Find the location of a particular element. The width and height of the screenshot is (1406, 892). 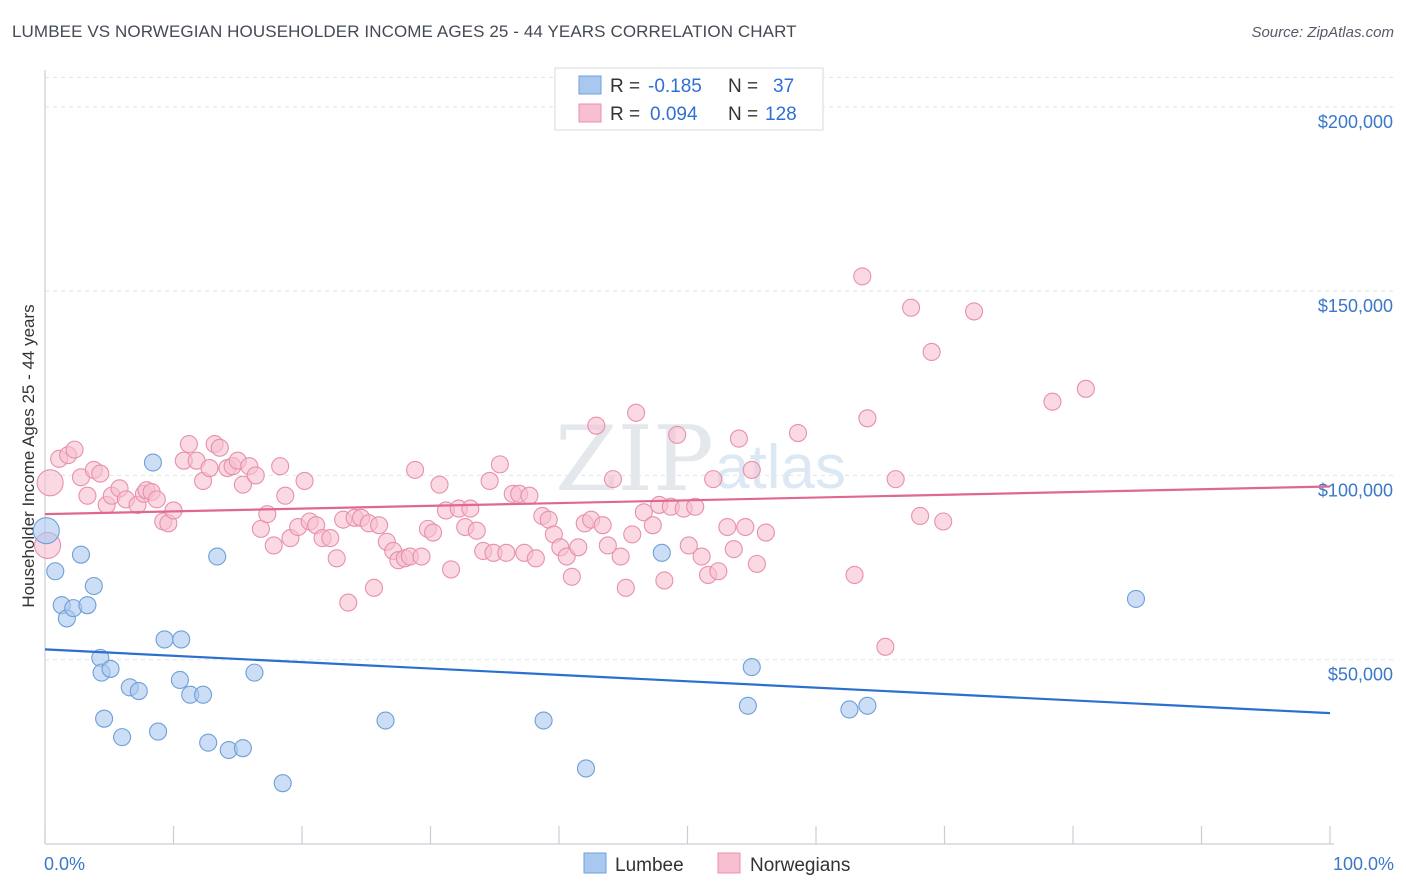

series-legend-label-lumbee: Lumbee is located at coordinates (649, 865).